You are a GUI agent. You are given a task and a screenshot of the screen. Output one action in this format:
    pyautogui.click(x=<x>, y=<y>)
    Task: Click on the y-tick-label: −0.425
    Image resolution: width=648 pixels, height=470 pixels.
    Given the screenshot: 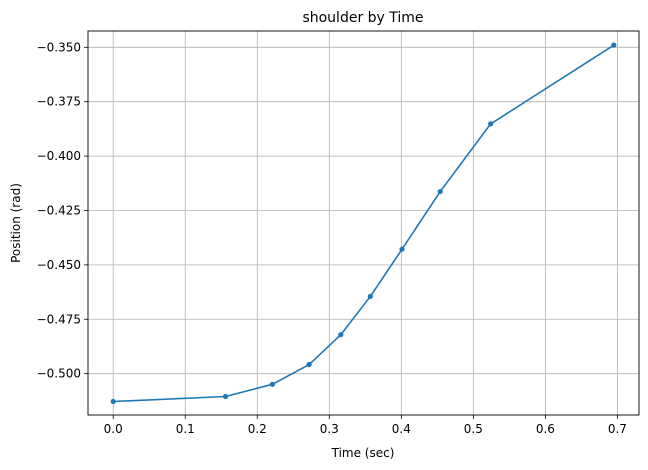 What is the action you would take?
    pyautogui.click(x=59, y=210)
    